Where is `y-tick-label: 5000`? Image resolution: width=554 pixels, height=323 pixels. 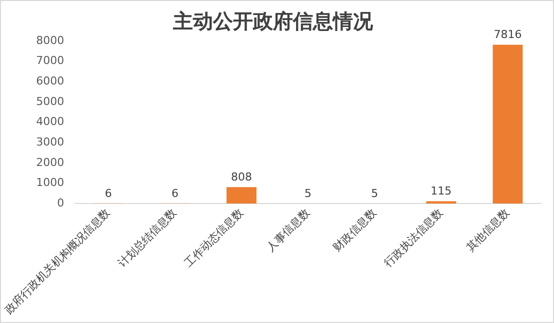
y-tick-label: 5000 is located at coordinates (50, 101).